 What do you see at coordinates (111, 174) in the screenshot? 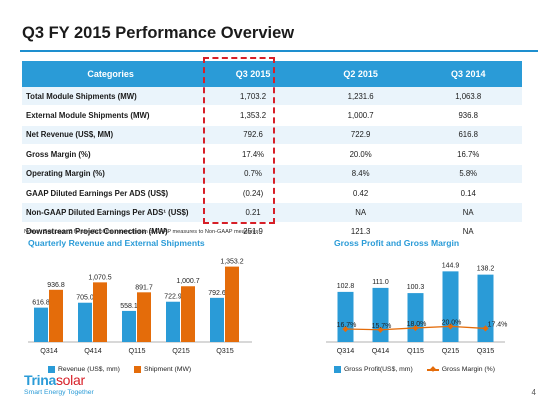
I see `row-label: Operating Margin (%)` at bounding box center [111, 174].